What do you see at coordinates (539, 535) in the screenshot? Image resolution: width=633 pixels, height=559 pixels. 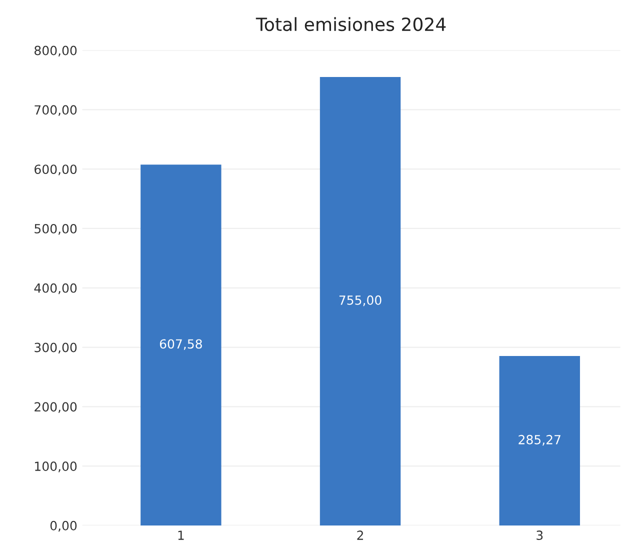 I see `x-tick-label: 3` at bounding box center [539, 535].